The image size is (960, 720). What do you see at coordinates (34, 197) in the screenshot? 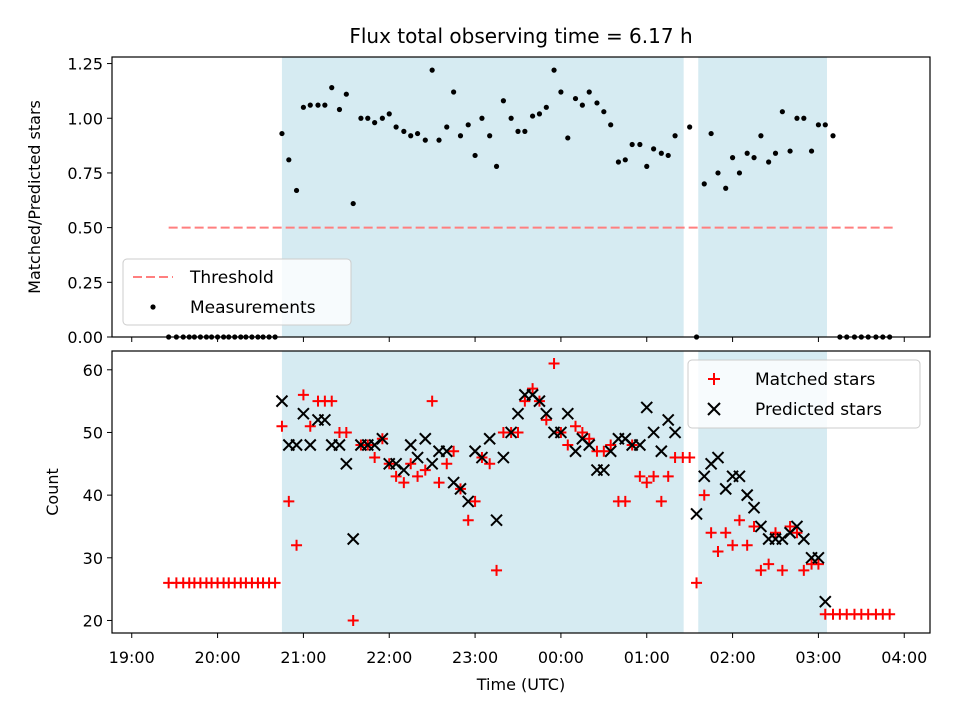
I see `ratio-y-axis-label: Matched/Predicted stars` at bounding box center [34, 197].